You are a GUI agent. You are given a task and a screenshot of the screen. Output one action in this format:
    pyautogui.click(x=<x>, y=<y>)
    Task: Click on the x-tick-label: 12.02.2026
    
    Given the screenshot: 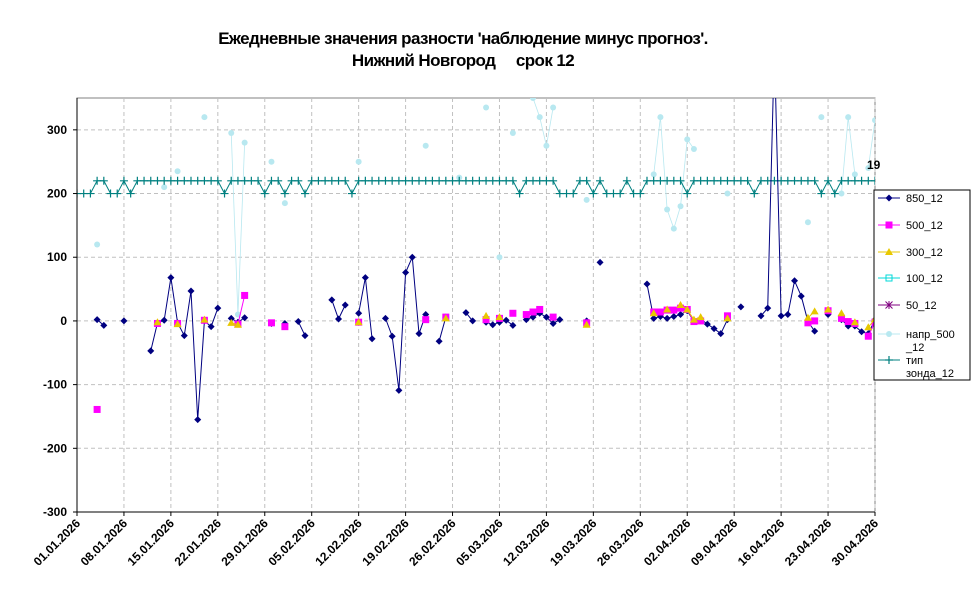 What is the action you would take?
    pyautogui.click(x=338, y=542)
    